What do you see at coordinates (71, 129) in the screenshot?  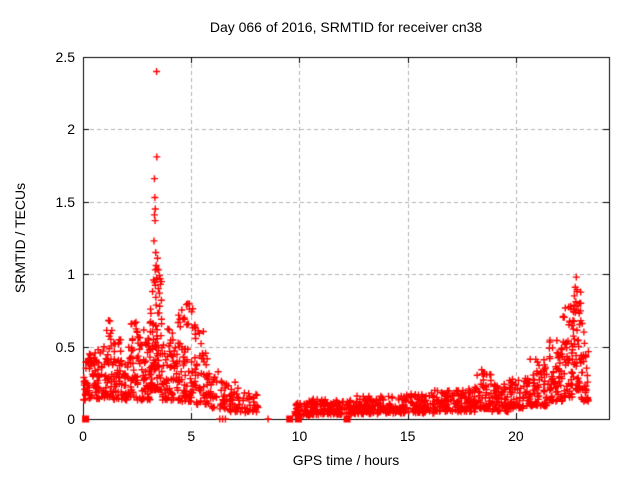 I see `y-tick-label: 2` at bounding box center [71, 129].